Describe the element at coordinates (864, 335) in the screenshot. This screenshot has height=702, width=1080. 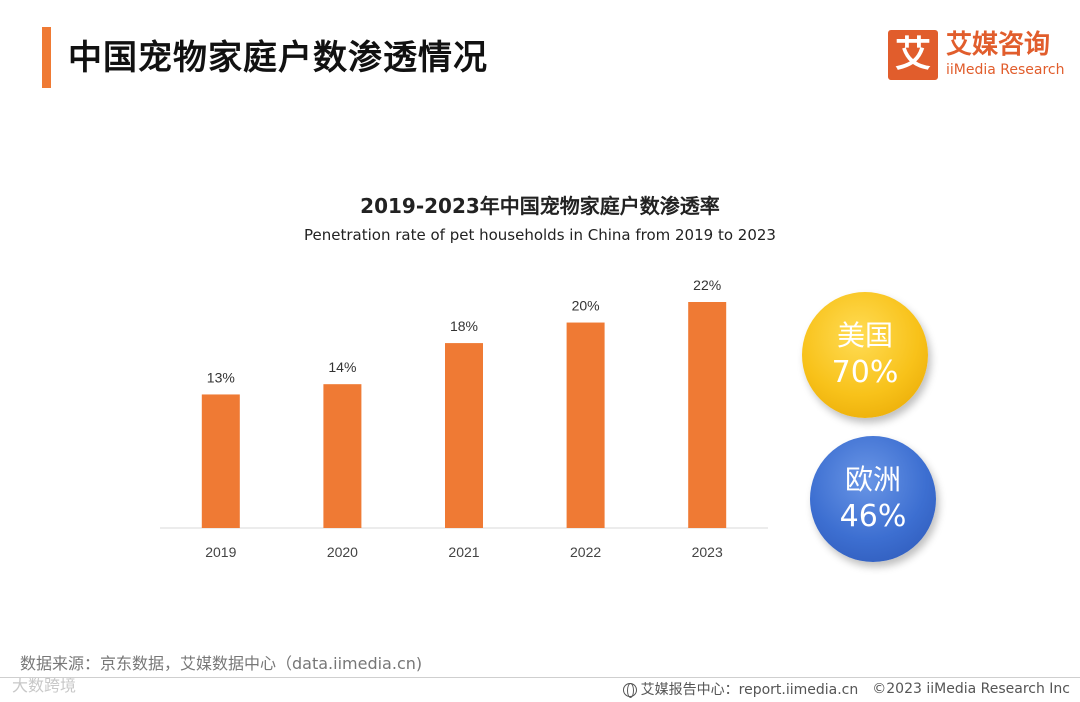
I see `usa-label: 美国` at that location.